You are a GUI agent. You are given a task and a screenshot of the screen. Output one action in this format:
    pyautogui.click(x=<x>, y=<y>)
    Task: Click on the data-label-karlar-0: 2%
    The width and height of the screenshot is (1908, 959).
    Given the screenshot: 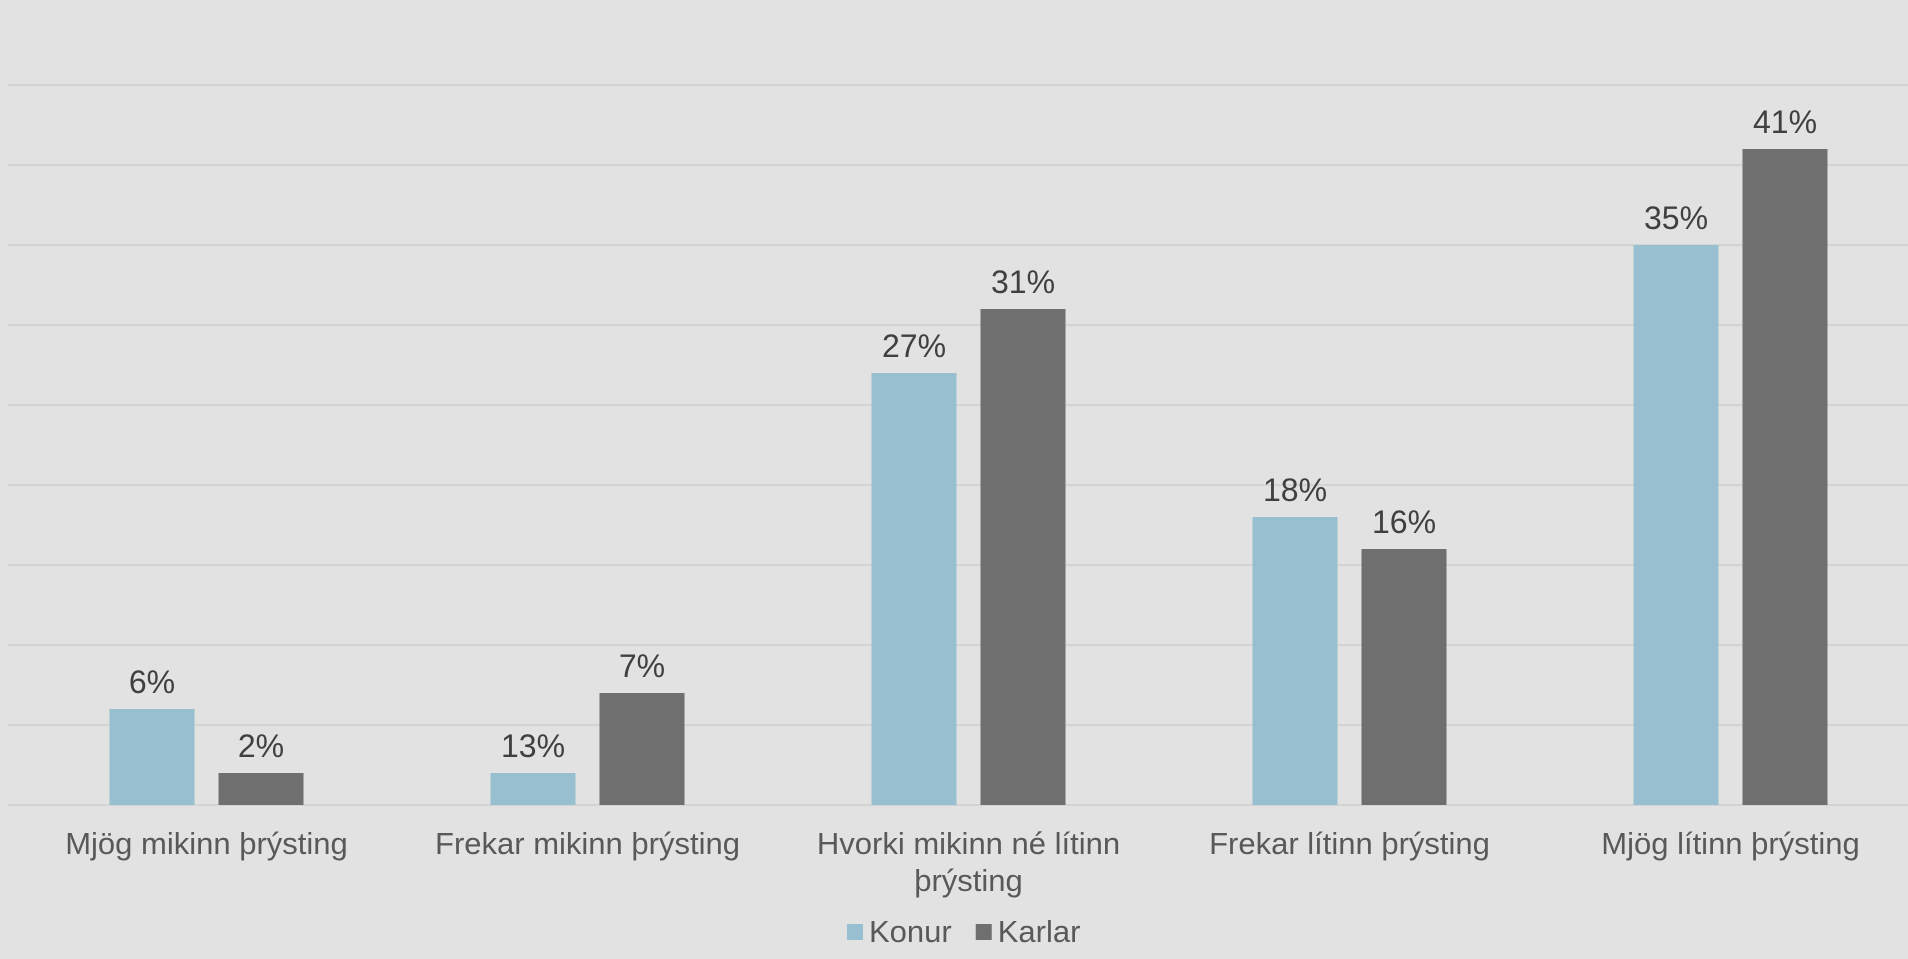 What is the action you would take?
    pyautogui.click(x=261, y=746)
    